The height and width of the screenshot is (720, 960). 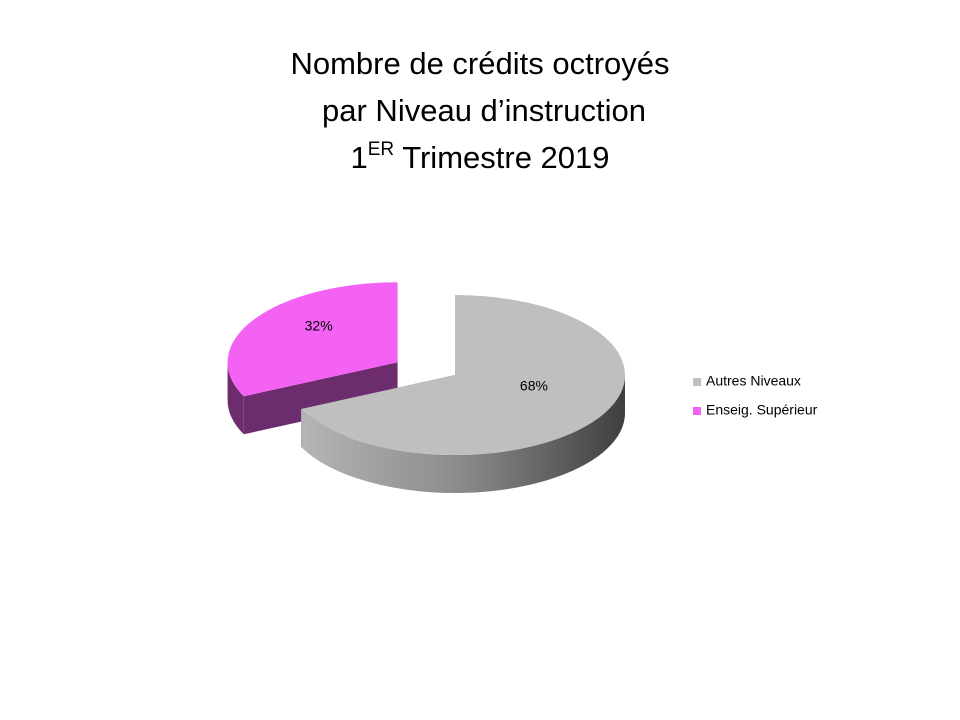 What do you see at coordinates (358, 157) in the screenshot?
I see `title-part: 1` at bounding box center [358, 157].